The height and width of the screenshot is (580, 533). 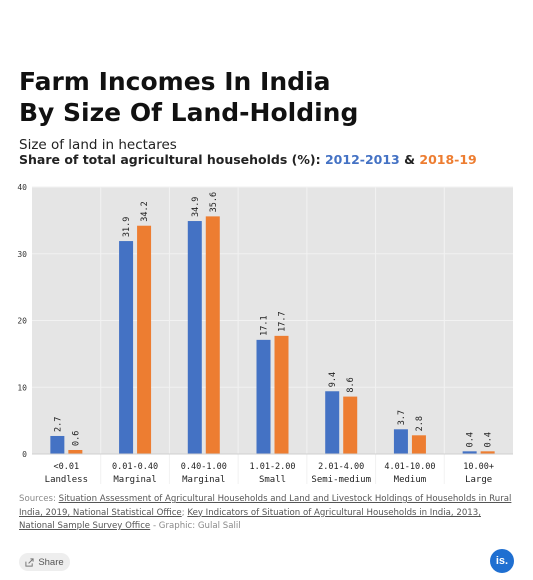 What do you see at coordinates (448, 159) in the screenshot?
I see `legend-series2: 2018-19` at bounding box center [448, 159].